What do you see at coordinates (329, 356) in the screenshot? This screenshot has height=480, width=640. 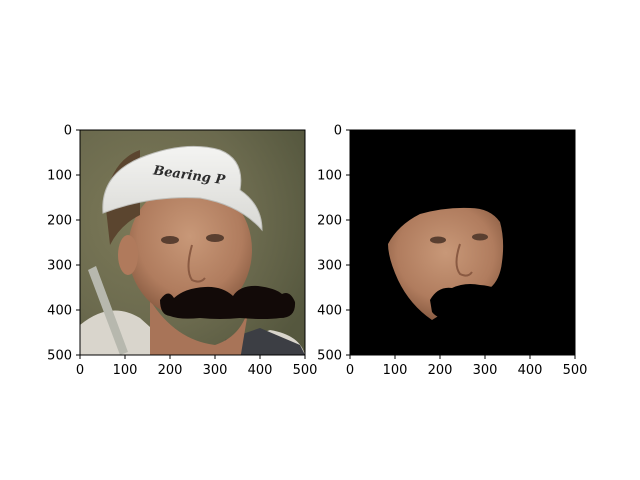 I see `right-ytick-label: 500` at bounding box center [329, 356].